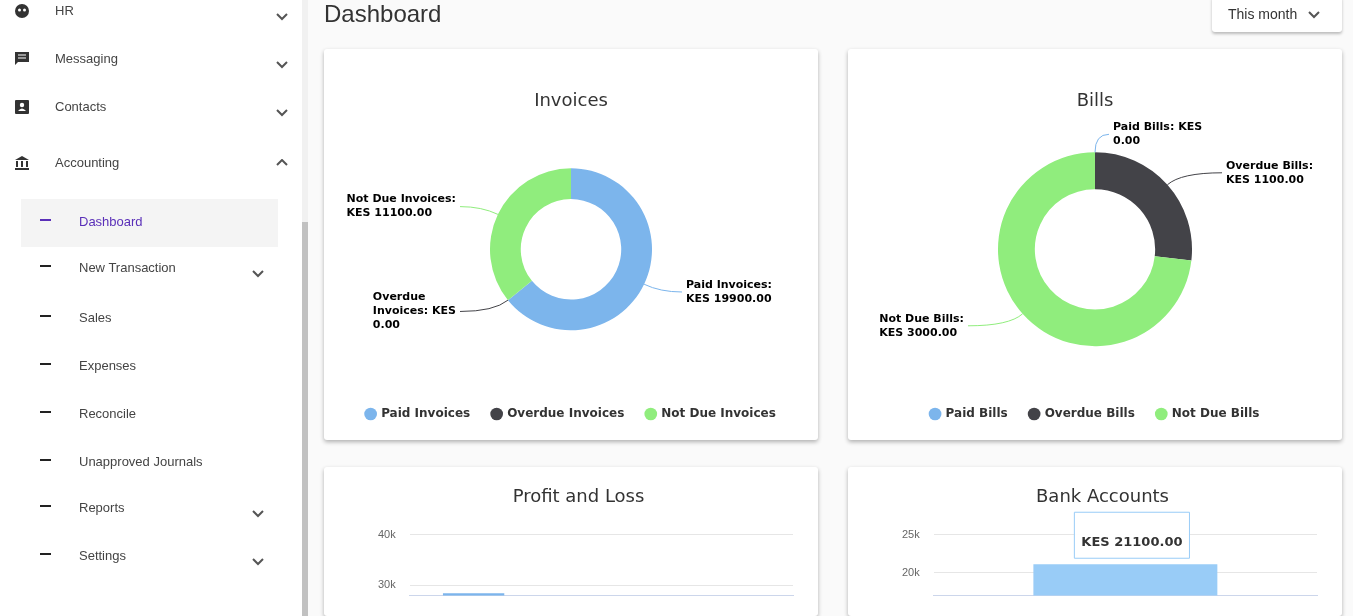 The width and height of the screenshot is (1353, 616). I want to click on legend-label: Paid Bills, so click(976, 413).